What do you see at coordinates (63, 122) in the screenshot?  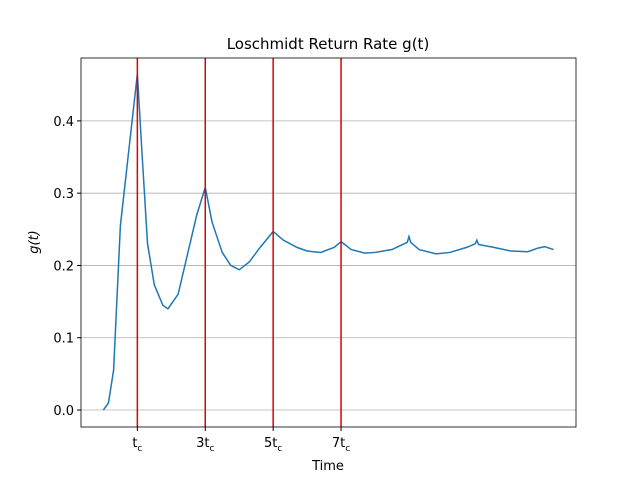 I see `y-tick-label: 0.4` at bounding box center [63, 122].